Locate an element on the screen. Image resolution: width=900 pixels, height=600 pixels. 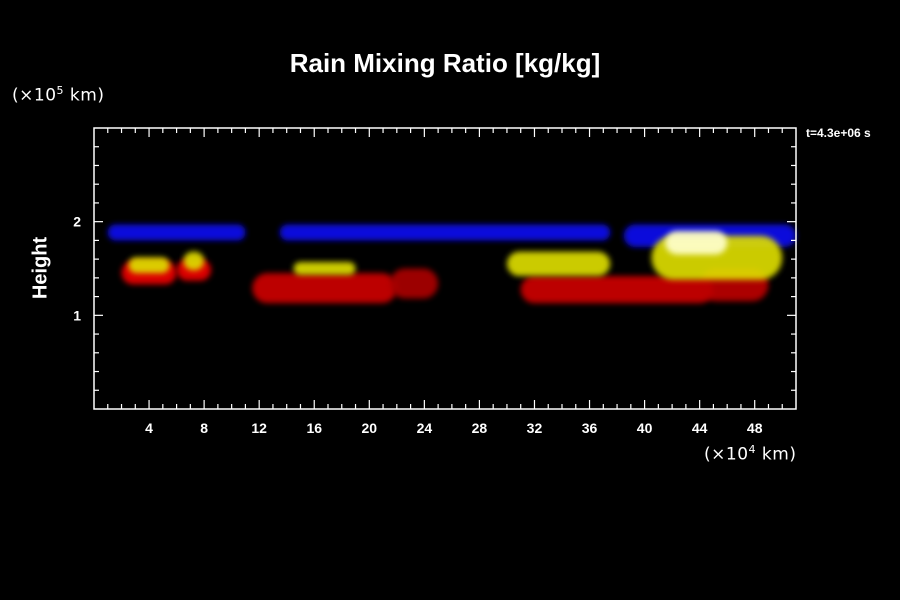
region-rain-band-2-core is located at coordinates (558, 263).